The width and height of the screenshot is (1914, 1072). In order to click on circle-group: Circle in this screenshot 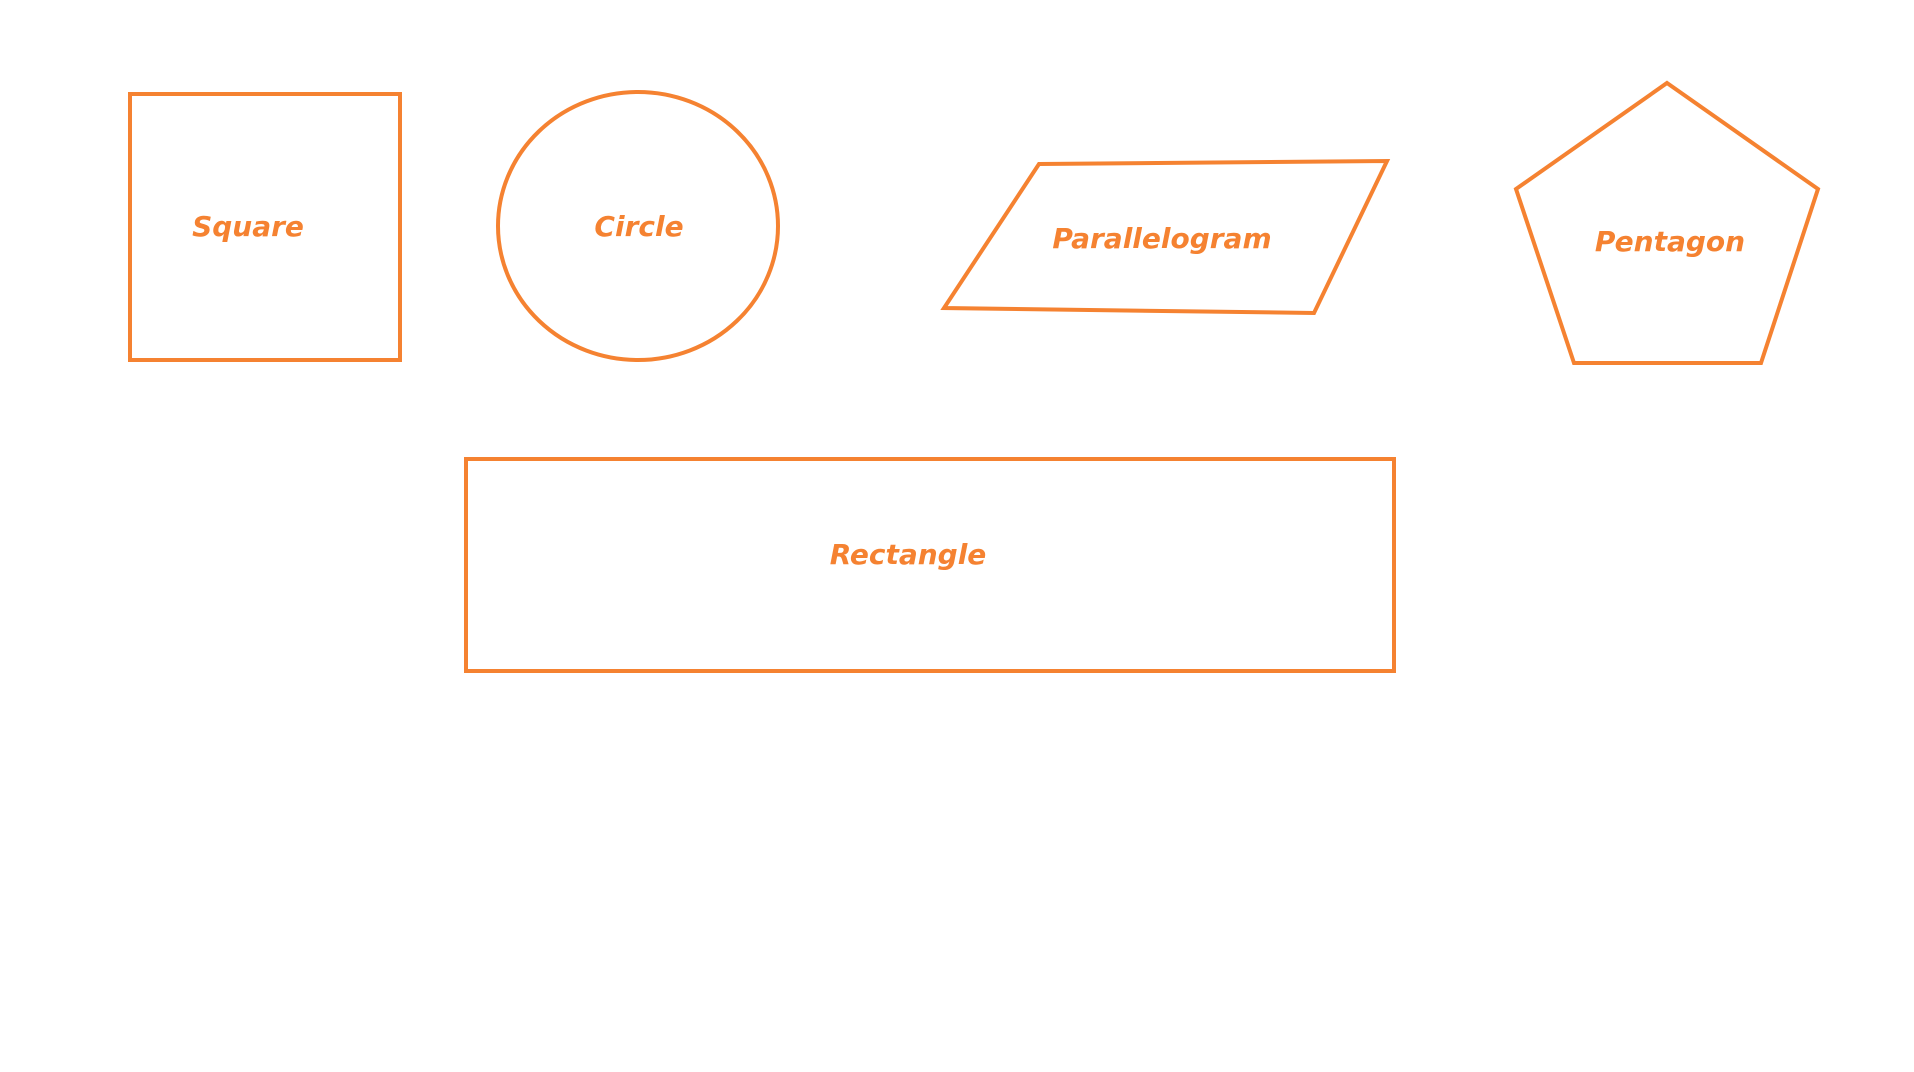, I will do `click(638, 226)`.